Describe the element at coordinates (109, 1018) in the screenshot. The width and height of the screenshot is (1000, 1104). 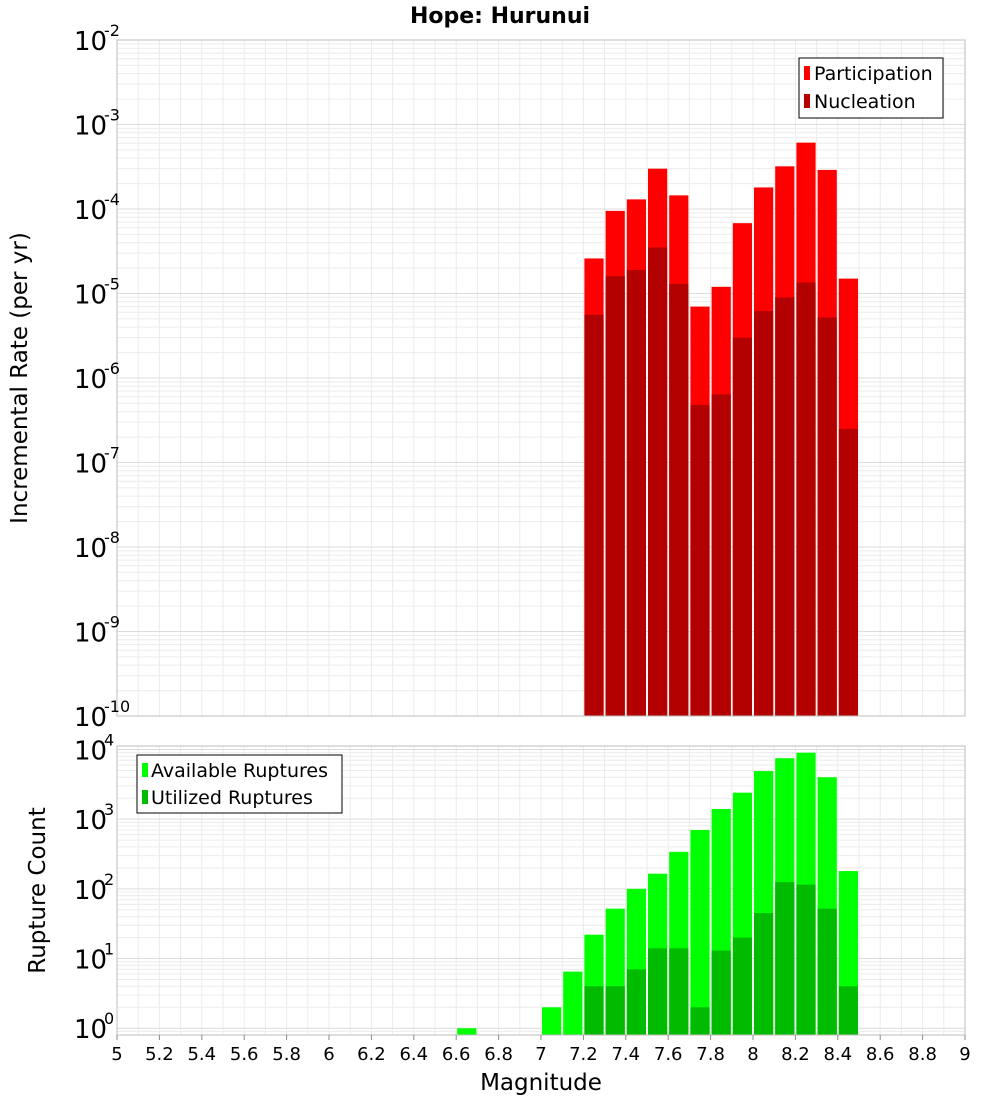
I see `bottom-y-tick-exponent: 0` at that location.